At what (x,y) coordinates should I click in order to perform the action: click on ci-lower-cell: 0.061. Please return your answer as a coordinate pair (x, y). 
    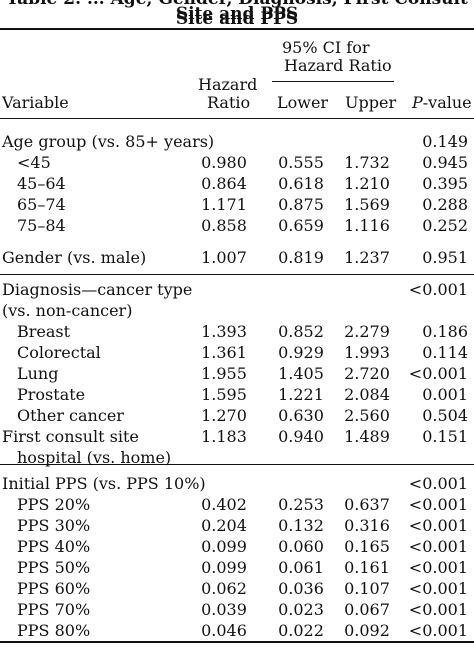
    Looking at the image, I should click on (301, 567).